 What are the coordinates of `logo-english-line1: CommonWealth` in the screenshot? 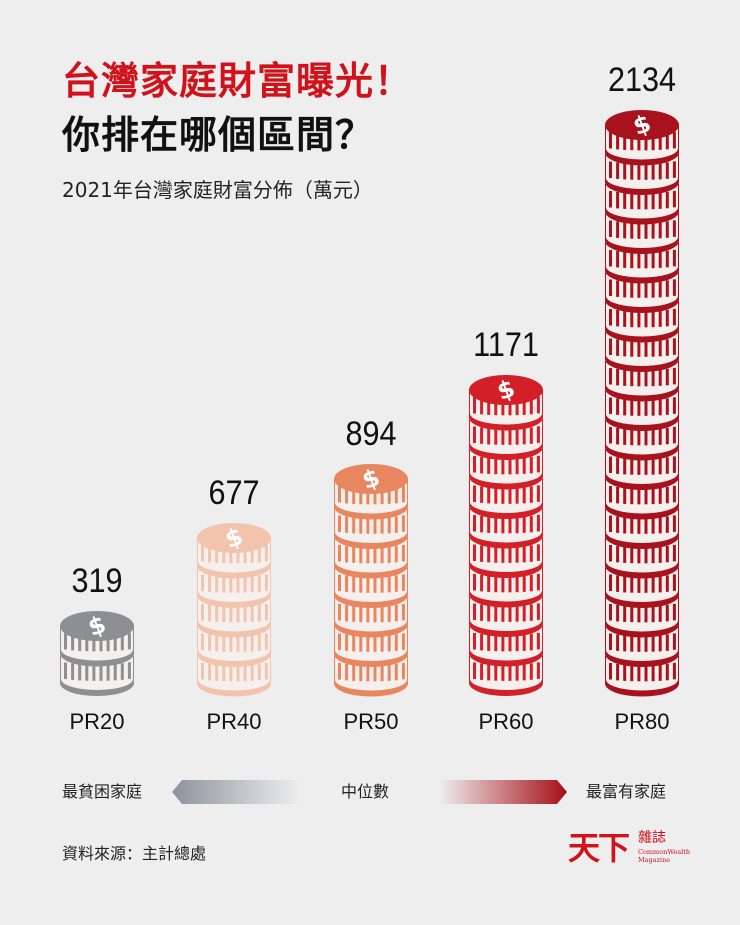 It's located at (664, 852).